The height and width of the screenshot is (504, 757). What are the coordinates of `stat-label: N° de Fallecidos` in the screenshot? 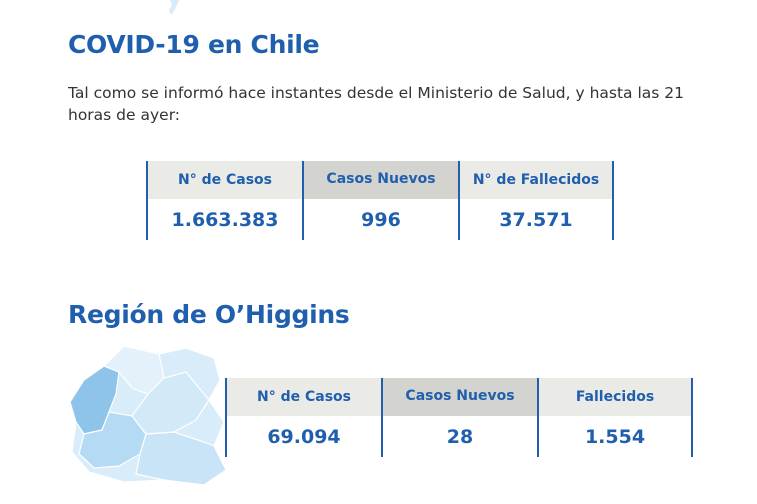 It's located at (536, 180).